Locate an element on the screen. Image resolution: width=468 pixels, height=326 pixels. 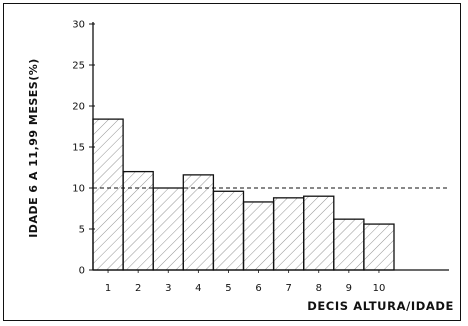
x-tick-label-6: 6 is located at coordinates (258, 288).